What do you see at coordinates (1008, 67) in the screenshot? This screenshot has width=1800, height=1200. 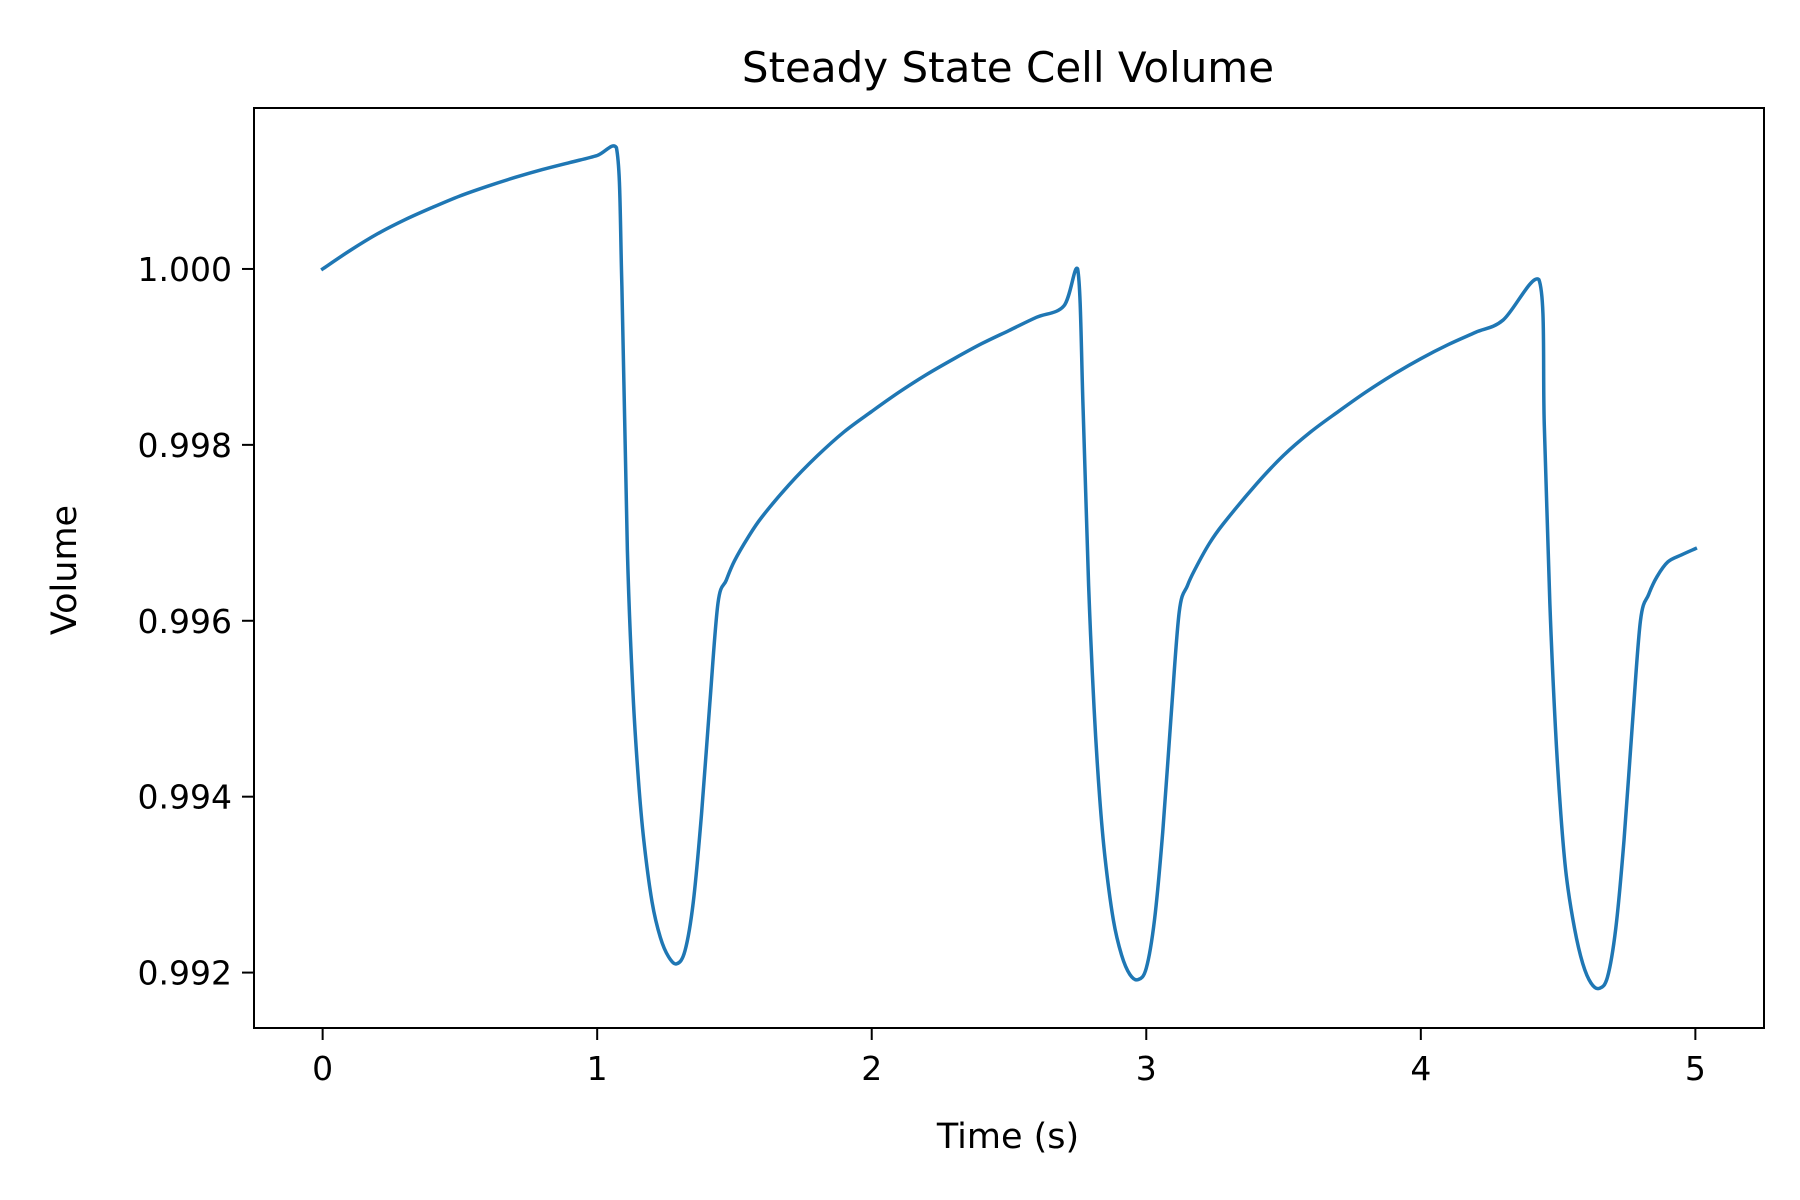 I see `chart-title: Steady State Cell Volume` at bounding box center [1008, 67].